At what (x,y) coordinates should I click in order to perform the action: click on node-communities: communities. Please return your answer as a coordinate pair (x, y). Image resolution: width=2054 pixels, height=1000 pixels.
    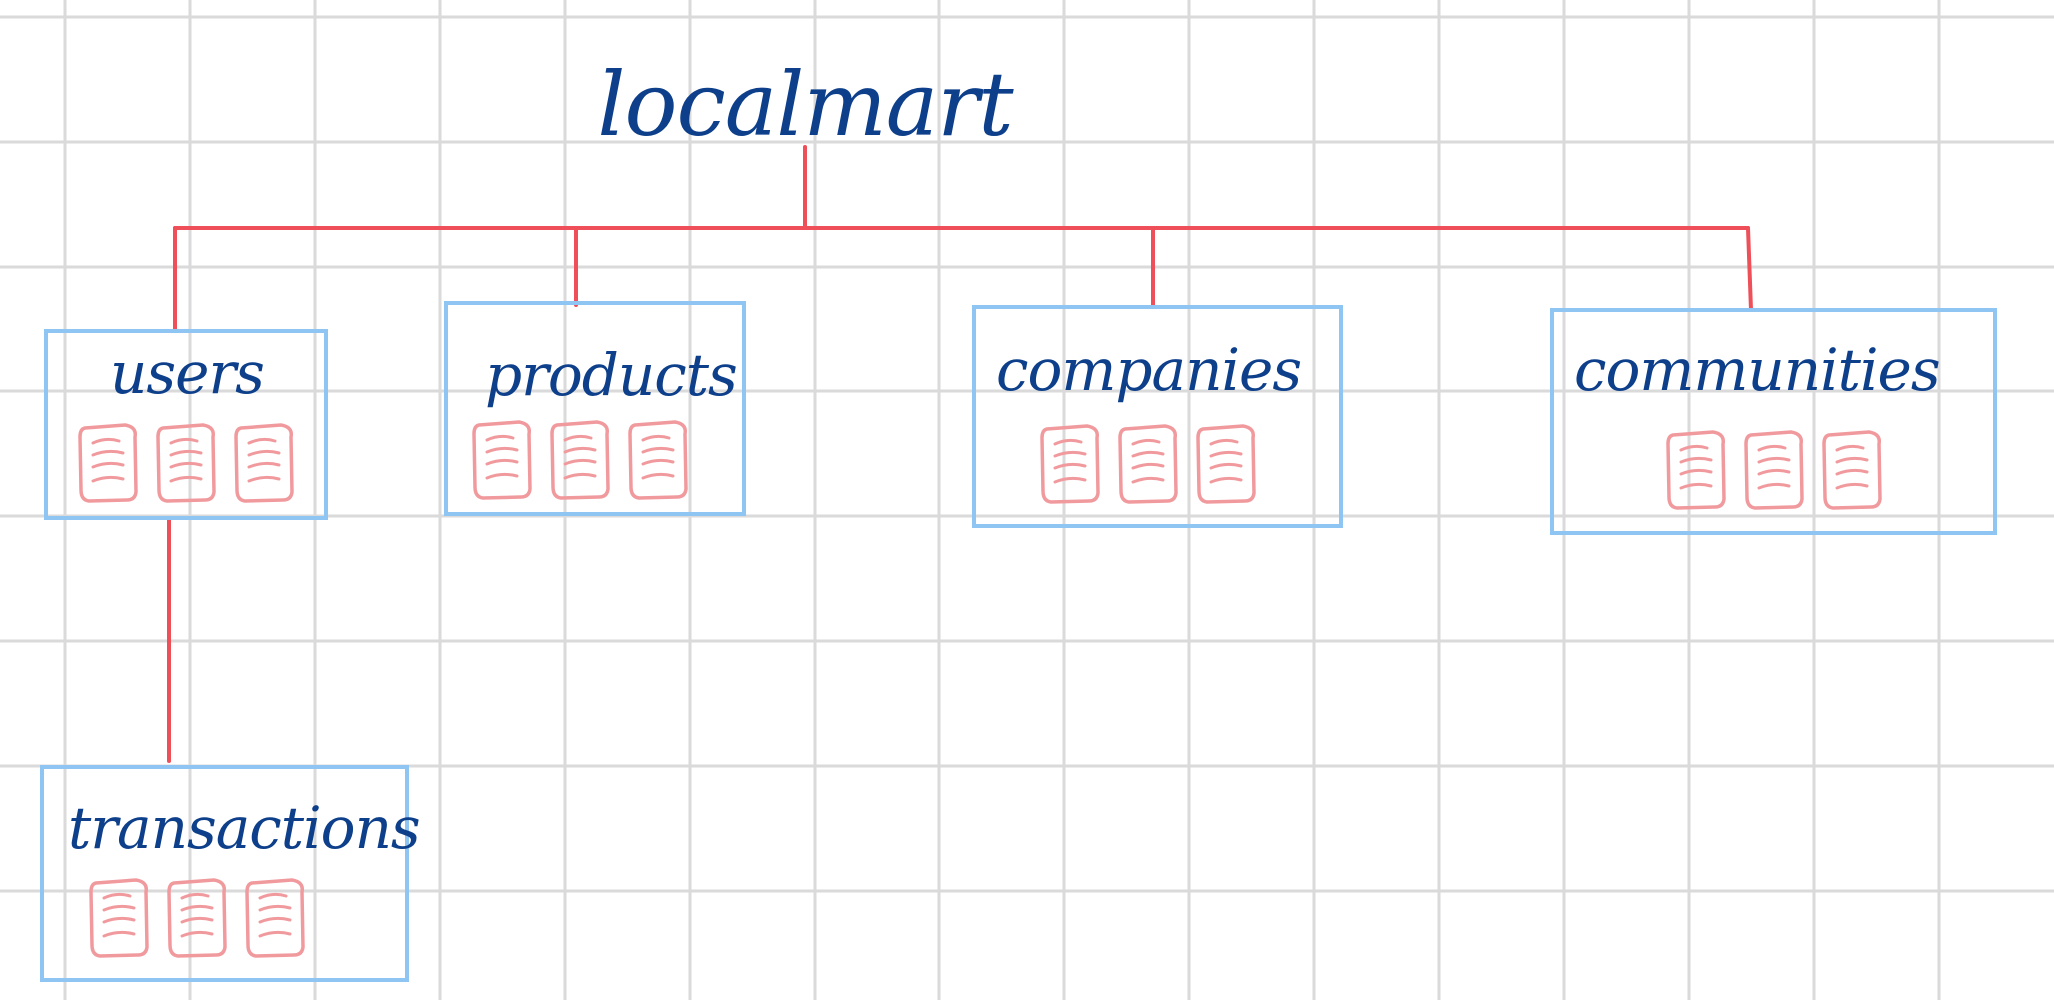
    Looking at the image, I should click on (1773, 421).